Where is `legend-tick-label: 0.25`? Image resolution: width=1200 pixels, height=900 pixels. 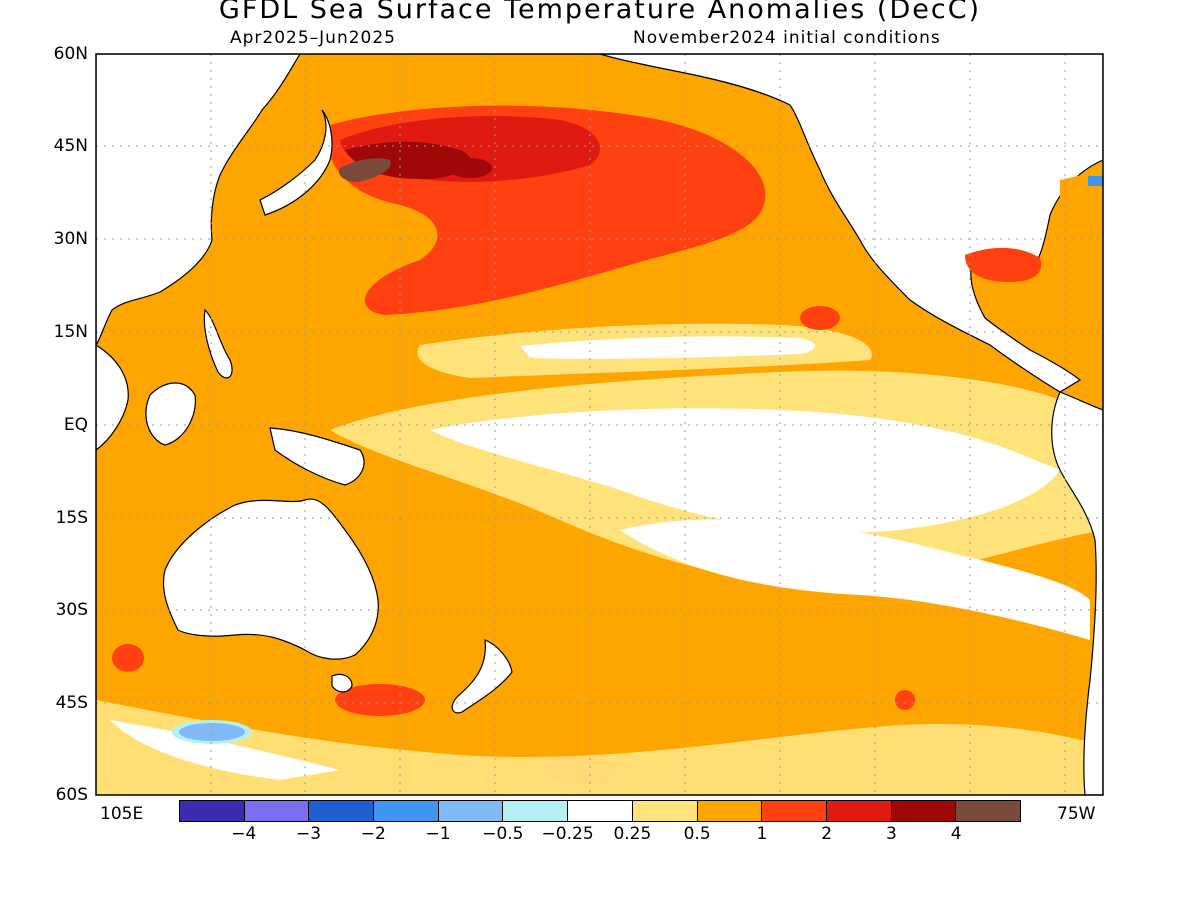 legend-tick-label: 0.25 is located at coordinates (632, 834).